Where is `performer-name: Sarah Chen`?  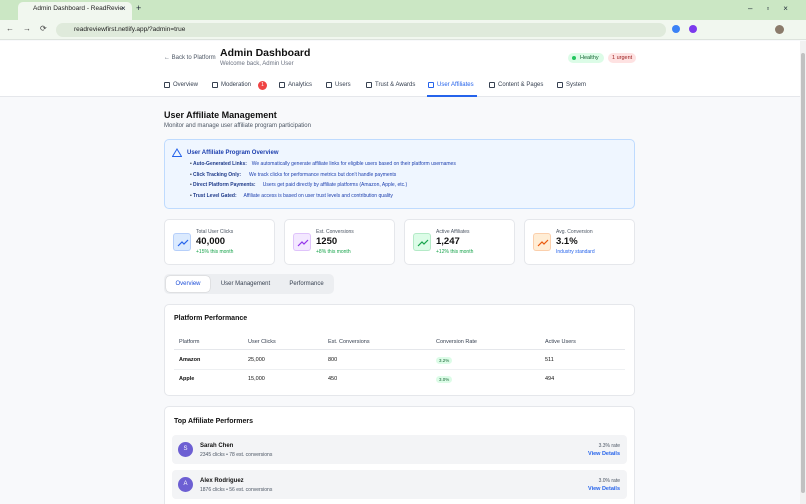 performer-name: Sarah Chen is located at coordinates (217, 446).